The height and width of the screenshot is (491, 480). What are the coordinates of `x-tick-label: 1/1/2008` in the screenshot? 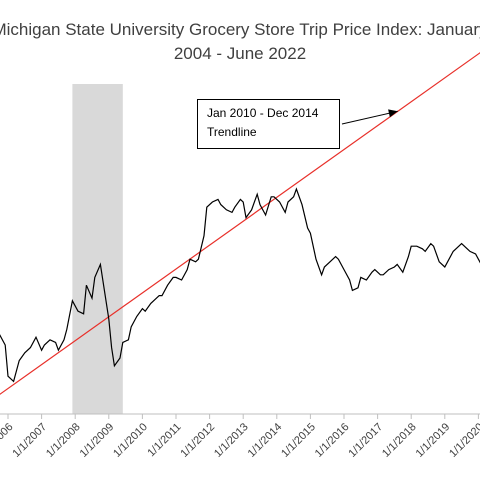 It's located at (63, 440).